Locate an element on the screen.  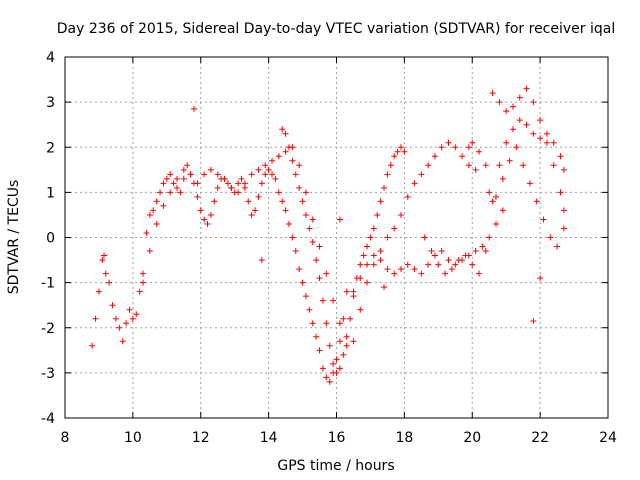
series-sat-f is located at coordinates (516, 149).